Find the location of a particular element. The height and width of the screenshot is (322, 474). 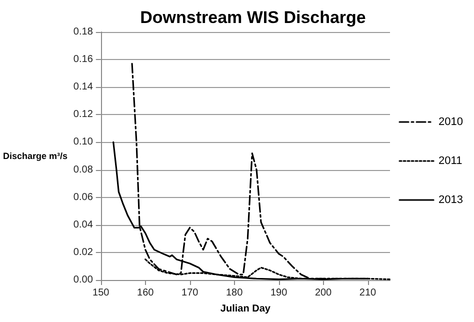

x-axis-title: Julian Day is located at coordinates (245, 309).